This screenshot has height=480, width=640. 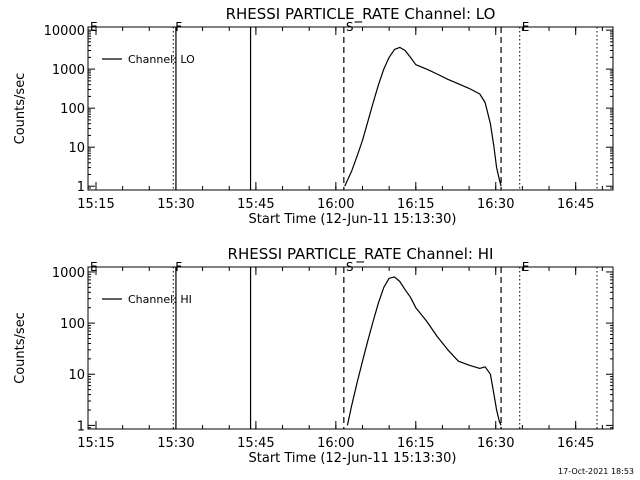 I want to click on chart-title: RHESSI PARTICLE_RATE Channel: HI, so click(x=361, y=254).